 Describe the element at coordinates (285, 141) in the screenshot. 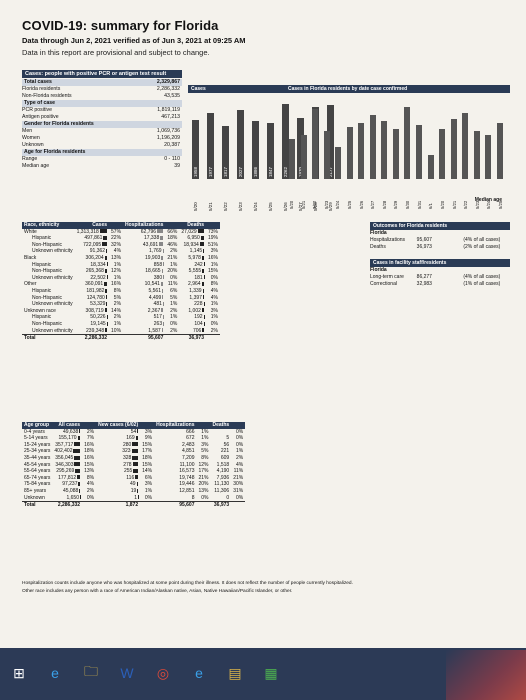

I see `cases-bar: 2262` at that location.